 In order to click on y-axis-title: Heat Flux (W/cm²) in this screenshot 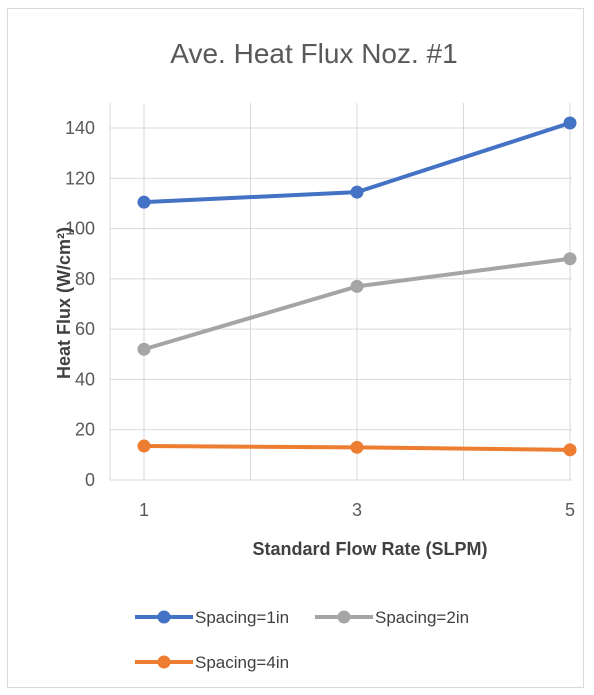, I will do `click(64, 303)`.